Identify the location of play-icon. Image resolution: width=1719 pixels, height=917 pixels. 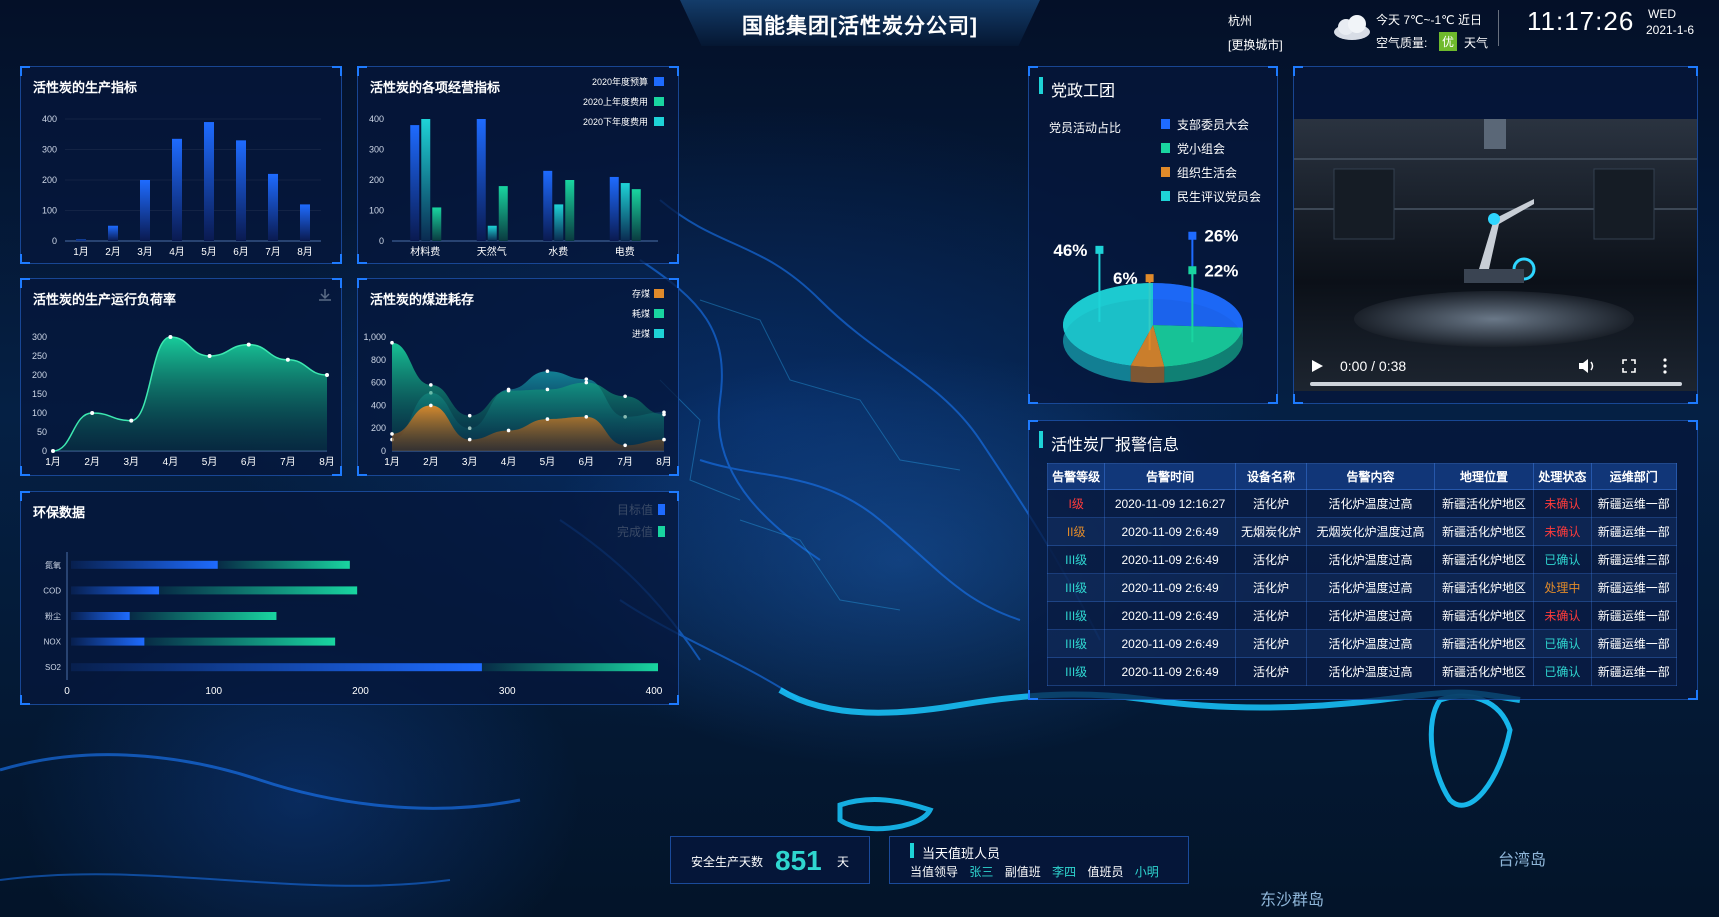
(1317, 366).